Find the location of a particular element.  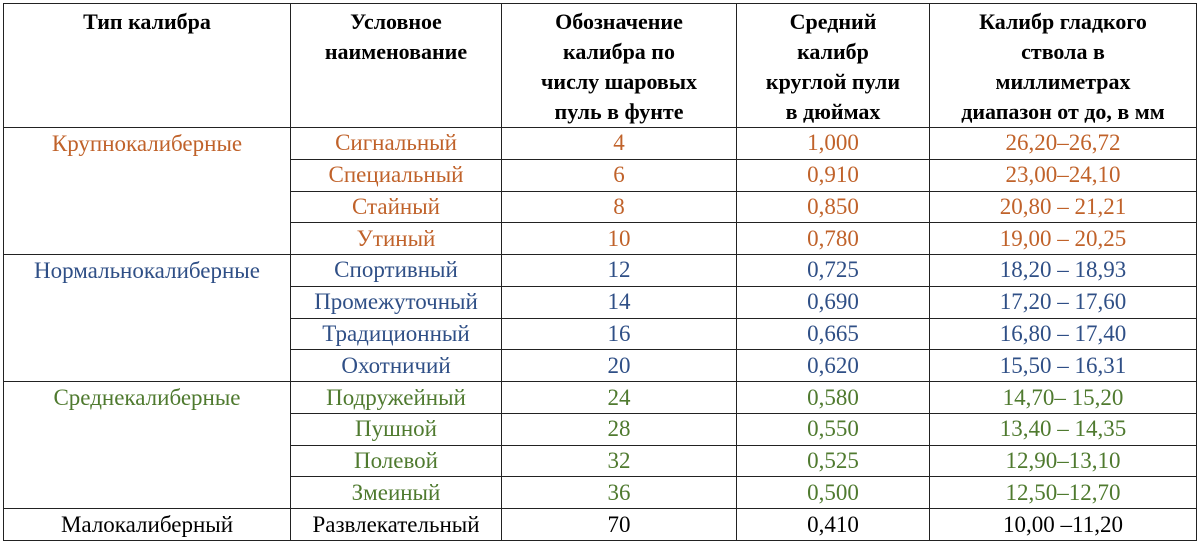

table-row: Полевой 32 0,525 12,90–13,10 is located at coordinates (600, 461).